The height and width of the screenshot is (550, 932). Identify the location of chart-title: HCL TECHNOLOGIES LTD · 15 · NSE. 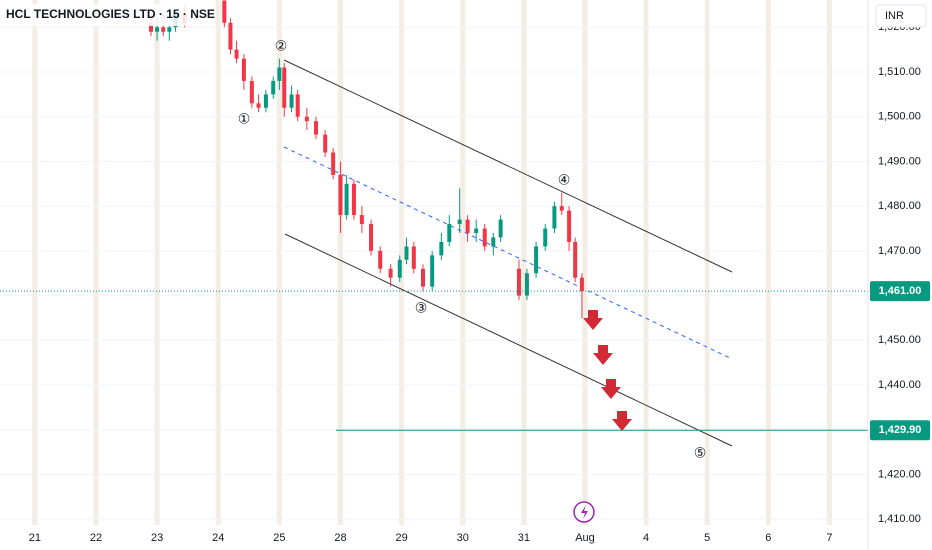
(110, 14).